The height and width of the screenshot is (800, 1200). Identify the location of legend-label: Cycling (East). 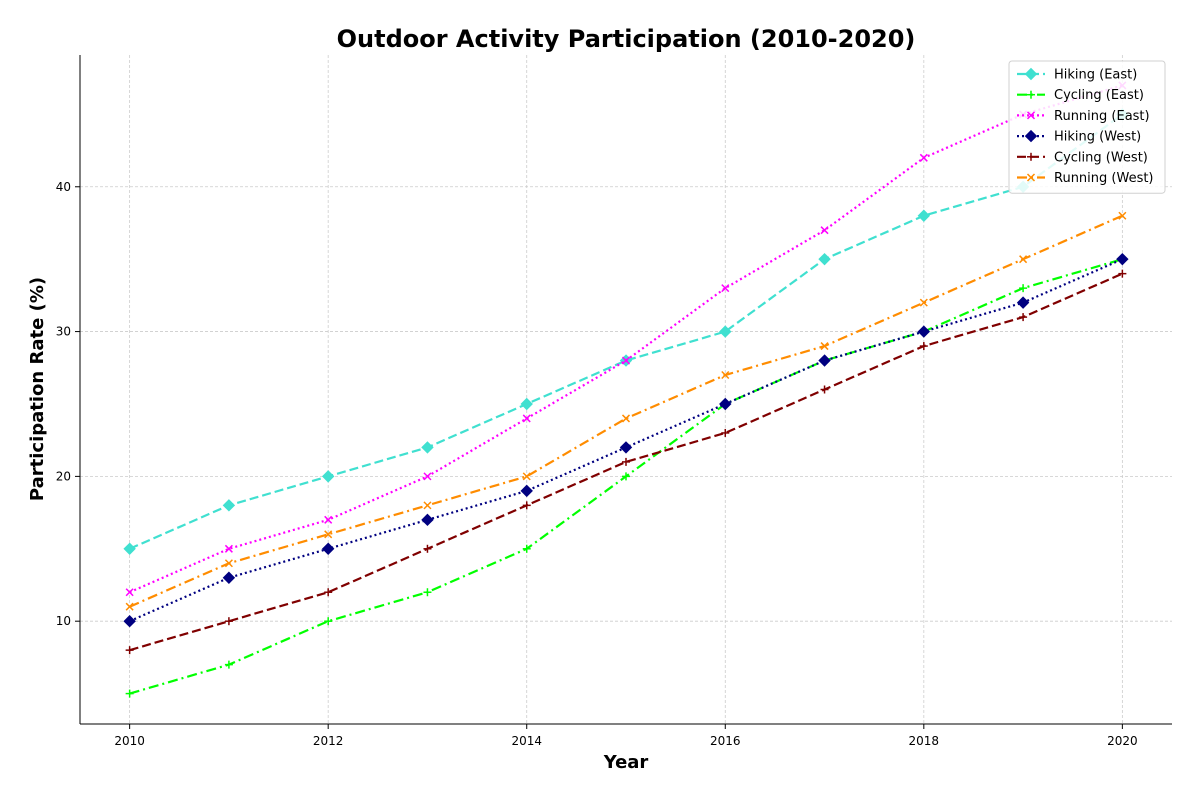
(1099, 95).